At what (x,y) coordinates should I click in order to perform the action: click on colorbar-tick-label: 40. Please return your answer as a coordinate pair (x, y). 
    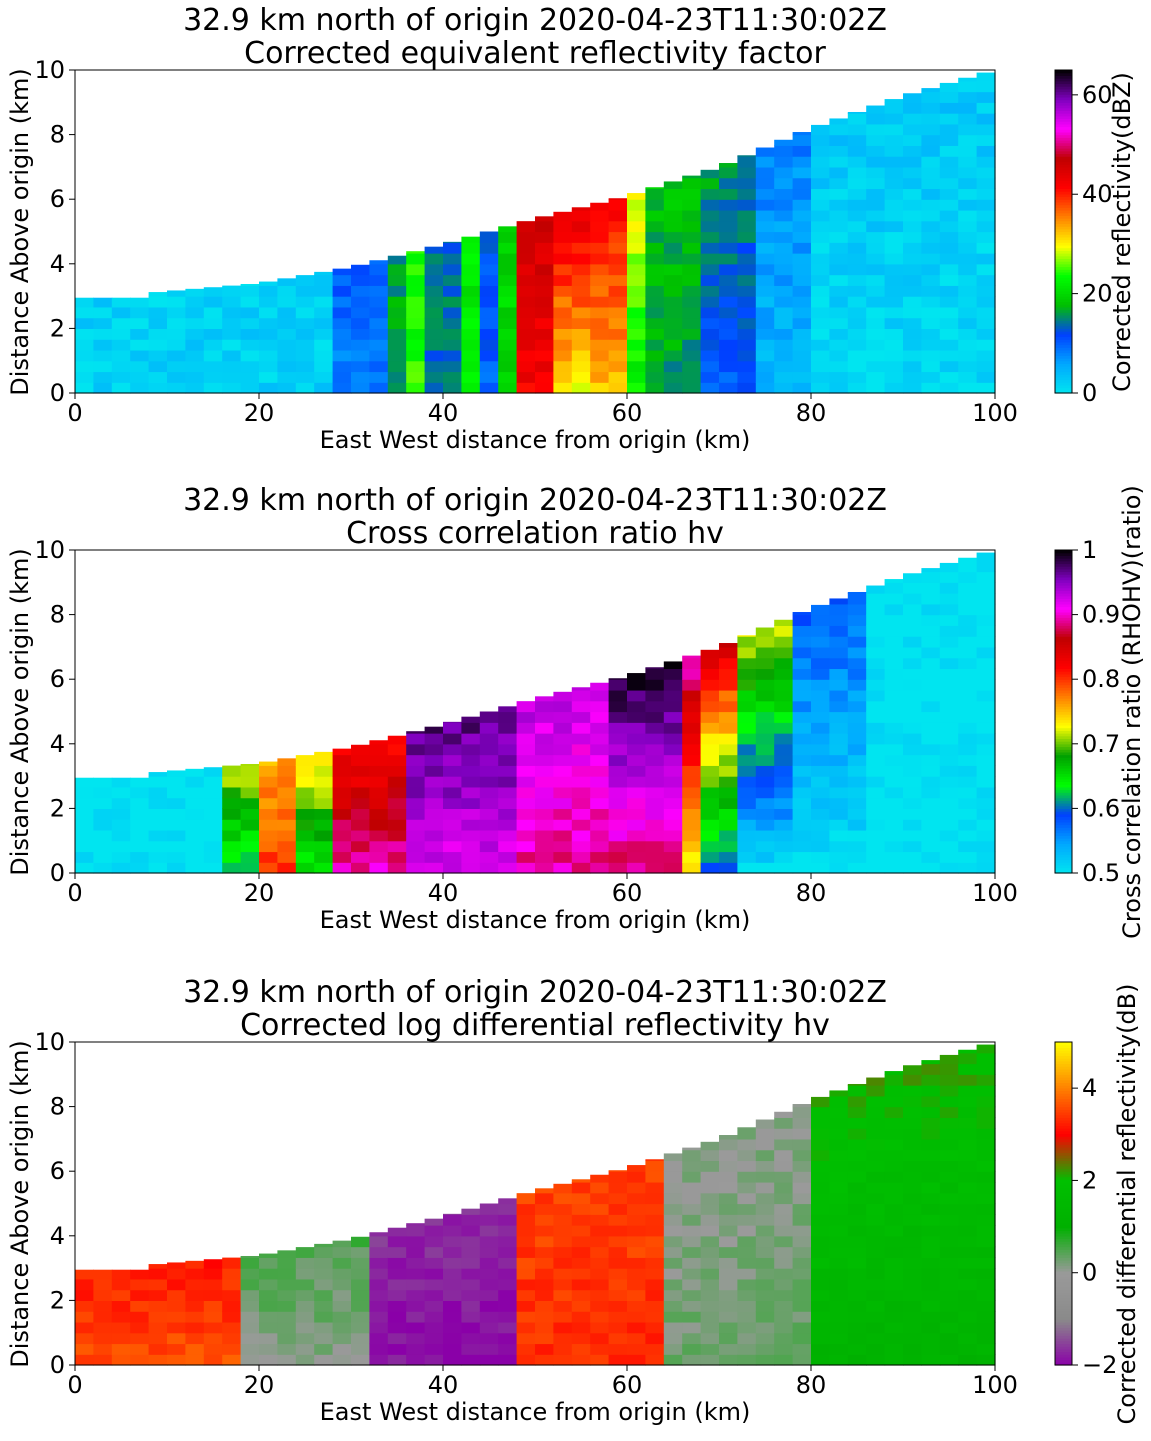
    Looking at the image, I should click on (1097, 194).